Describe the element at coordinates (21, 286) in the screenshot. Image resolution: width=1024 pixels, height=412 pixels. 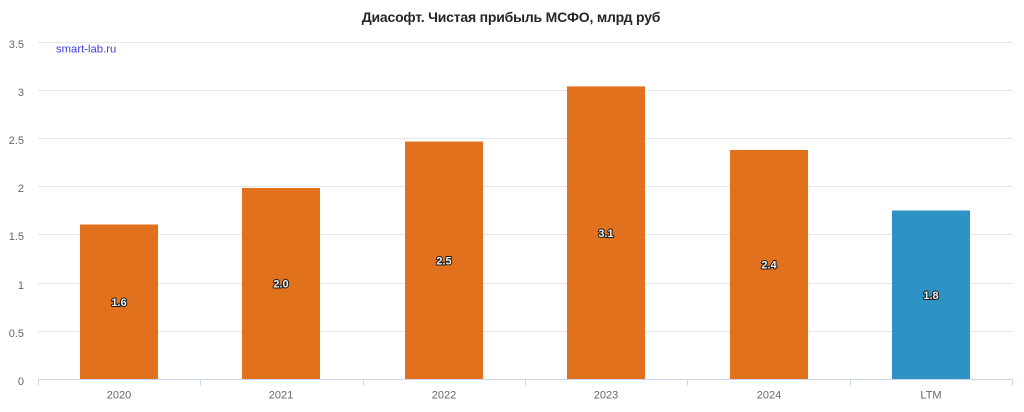
I see `svg-text: 1` at that location.